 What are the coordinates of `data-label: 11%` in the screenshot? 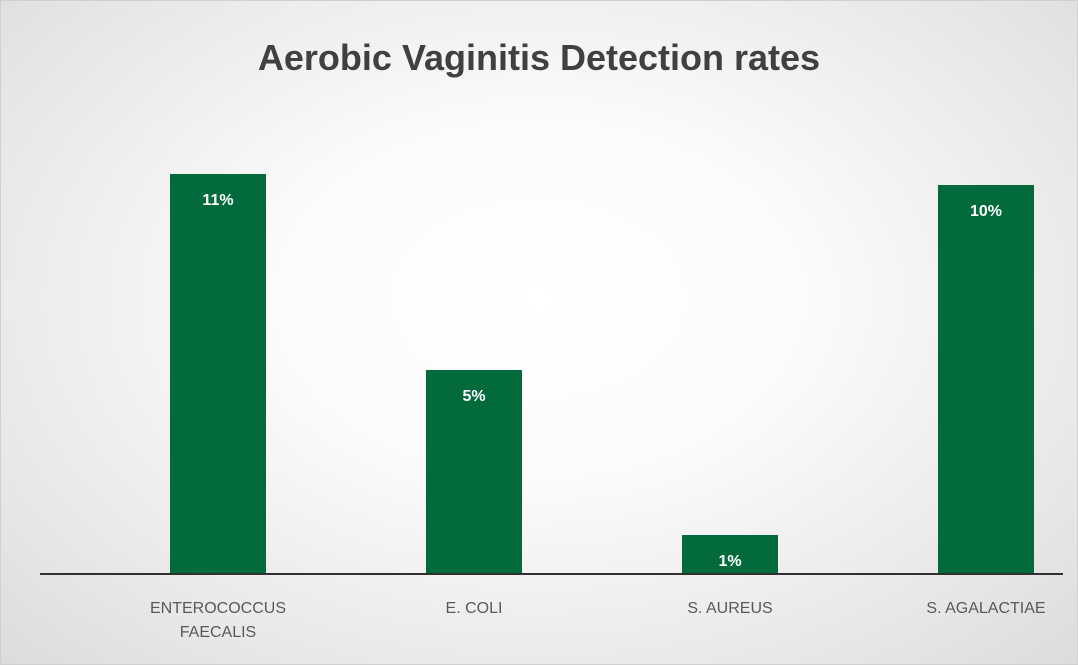 It's located at (218, 200).